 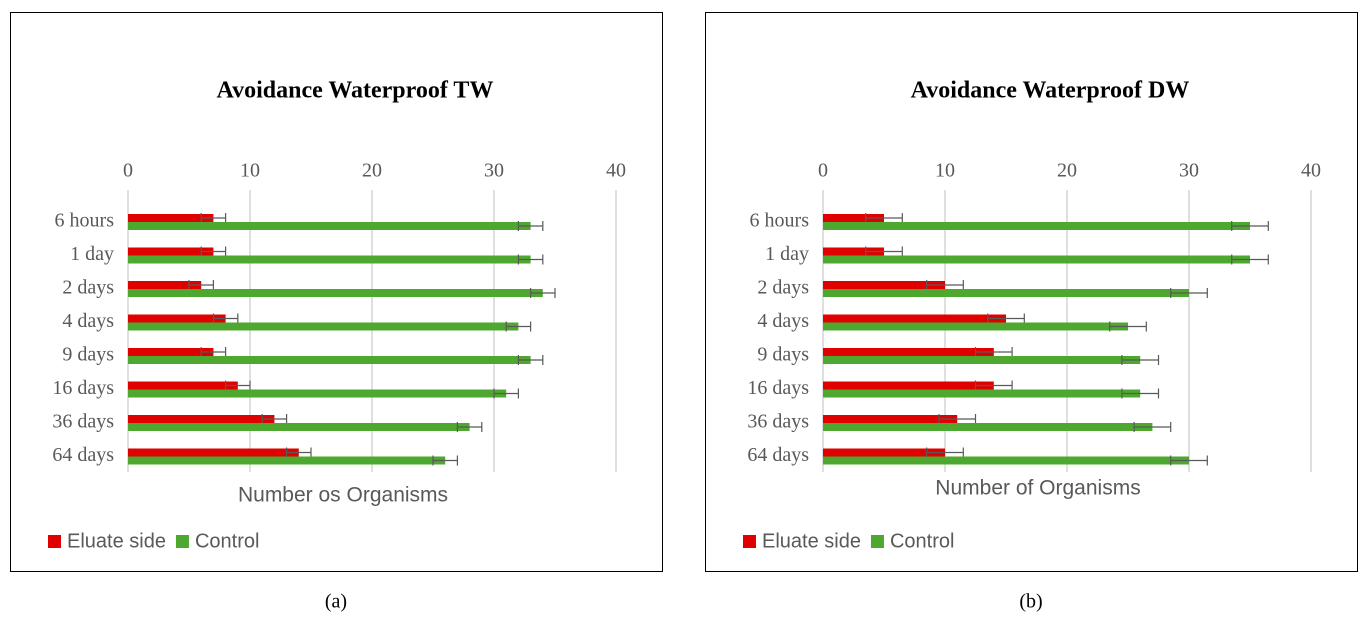 I want to click on y-tick-label: 64 days, so click(x=83, y=455).